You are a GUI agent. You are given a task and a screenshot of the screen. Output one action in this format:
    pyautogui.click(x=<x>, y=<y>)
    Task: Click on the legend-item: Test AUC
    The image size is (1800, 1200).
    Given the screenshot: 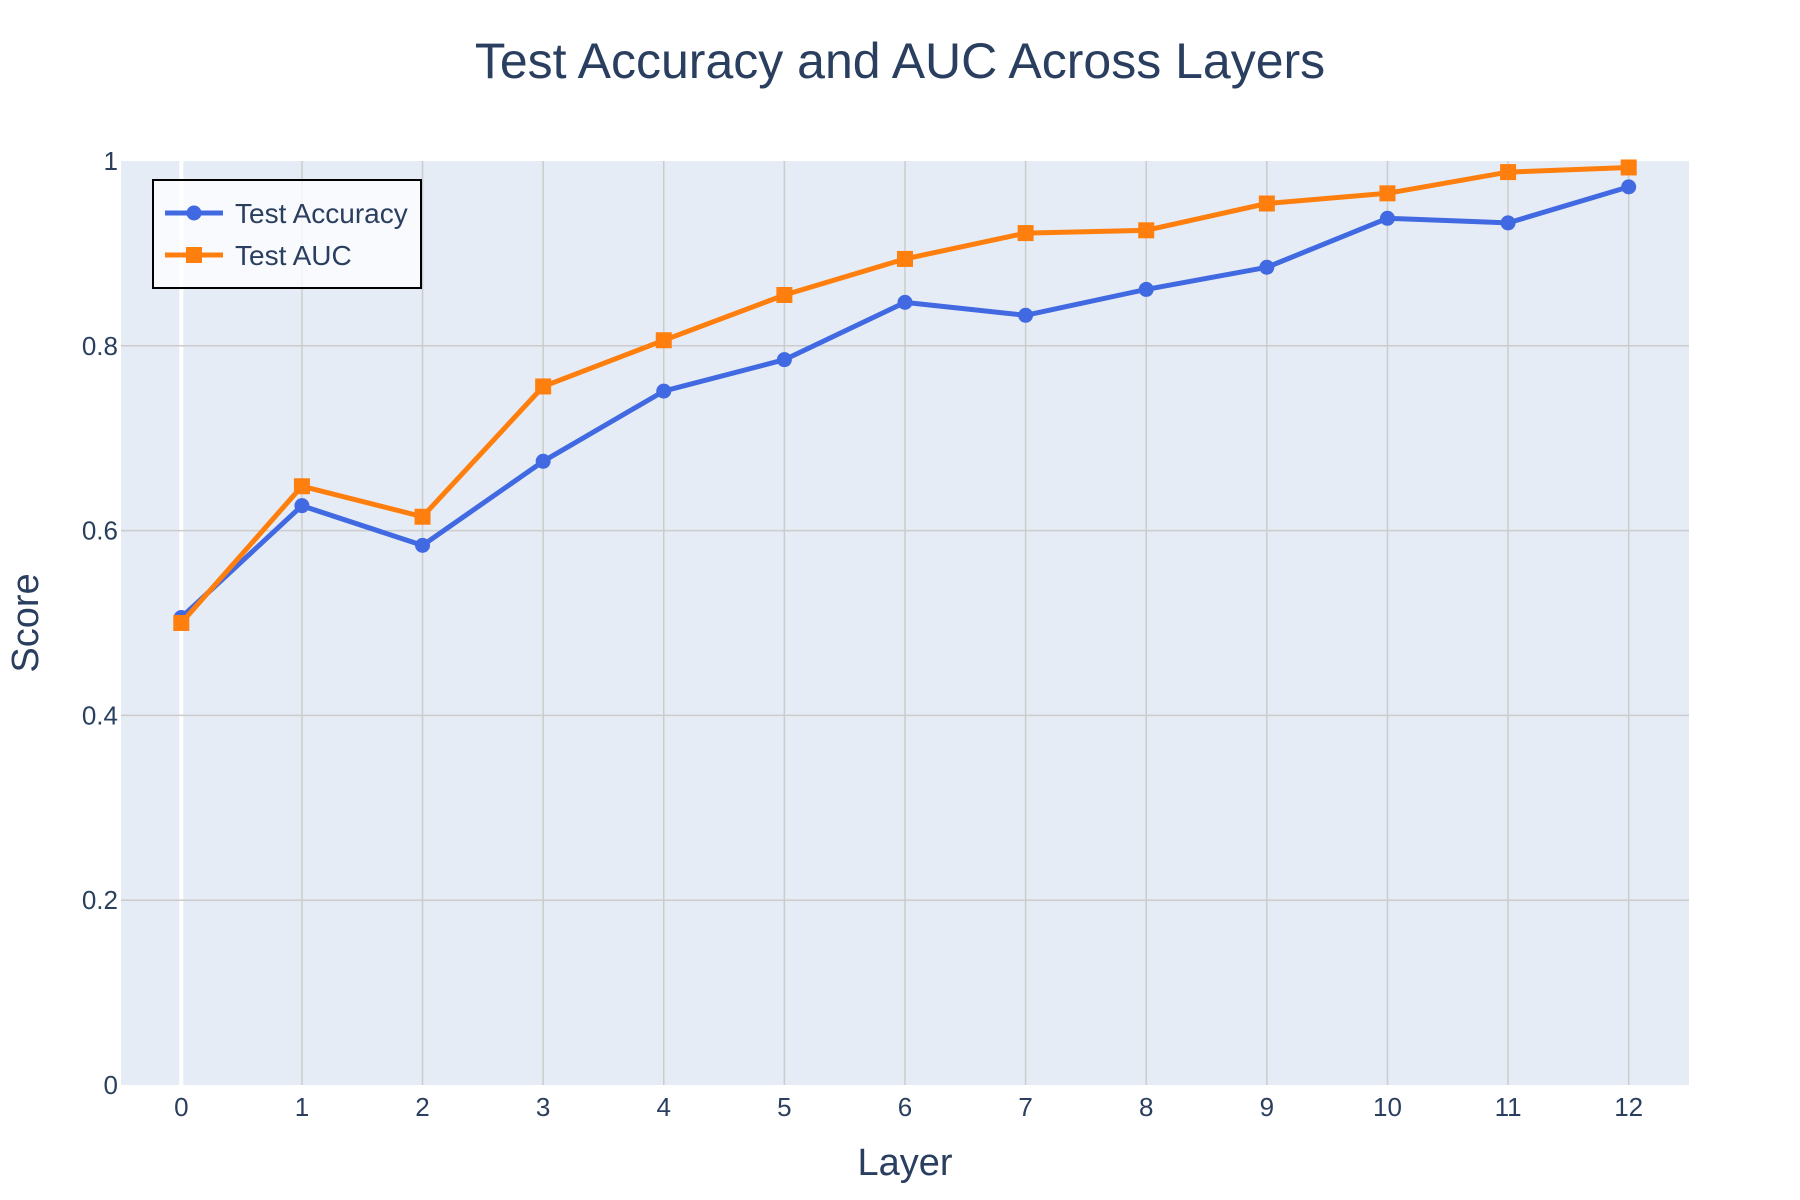 What is the action you would take?
    pyautogui.click(x=258, y=255)
    